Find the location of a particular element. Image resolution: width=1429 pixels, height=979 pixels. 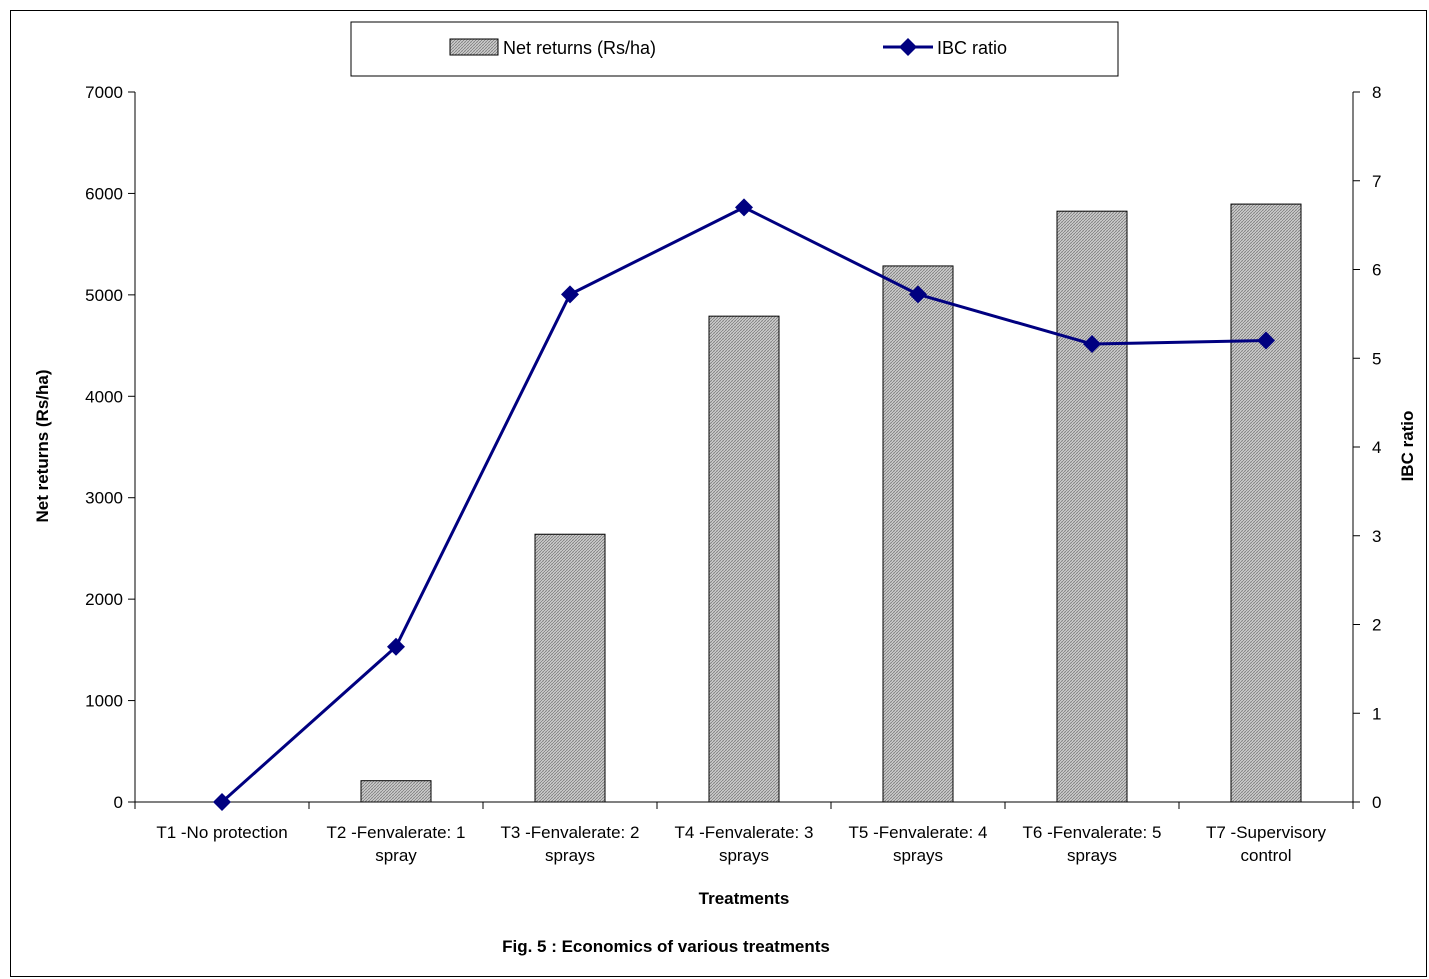

legend-label-net-returns: Net returns (Rs/ha) is located at coordinates (579, 48).